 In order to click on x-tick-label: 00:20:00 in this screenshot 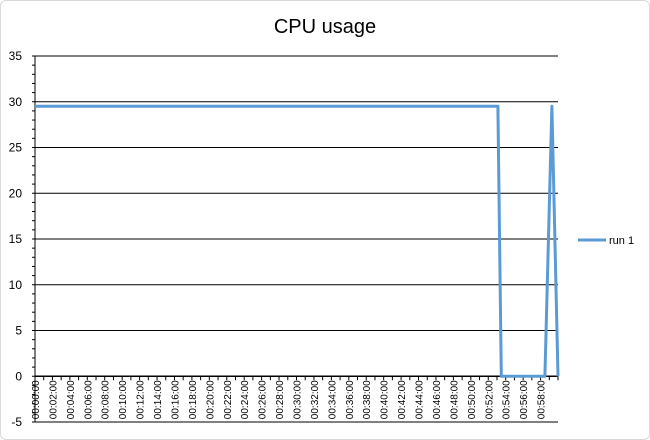, I will do `click(210, 399)`.